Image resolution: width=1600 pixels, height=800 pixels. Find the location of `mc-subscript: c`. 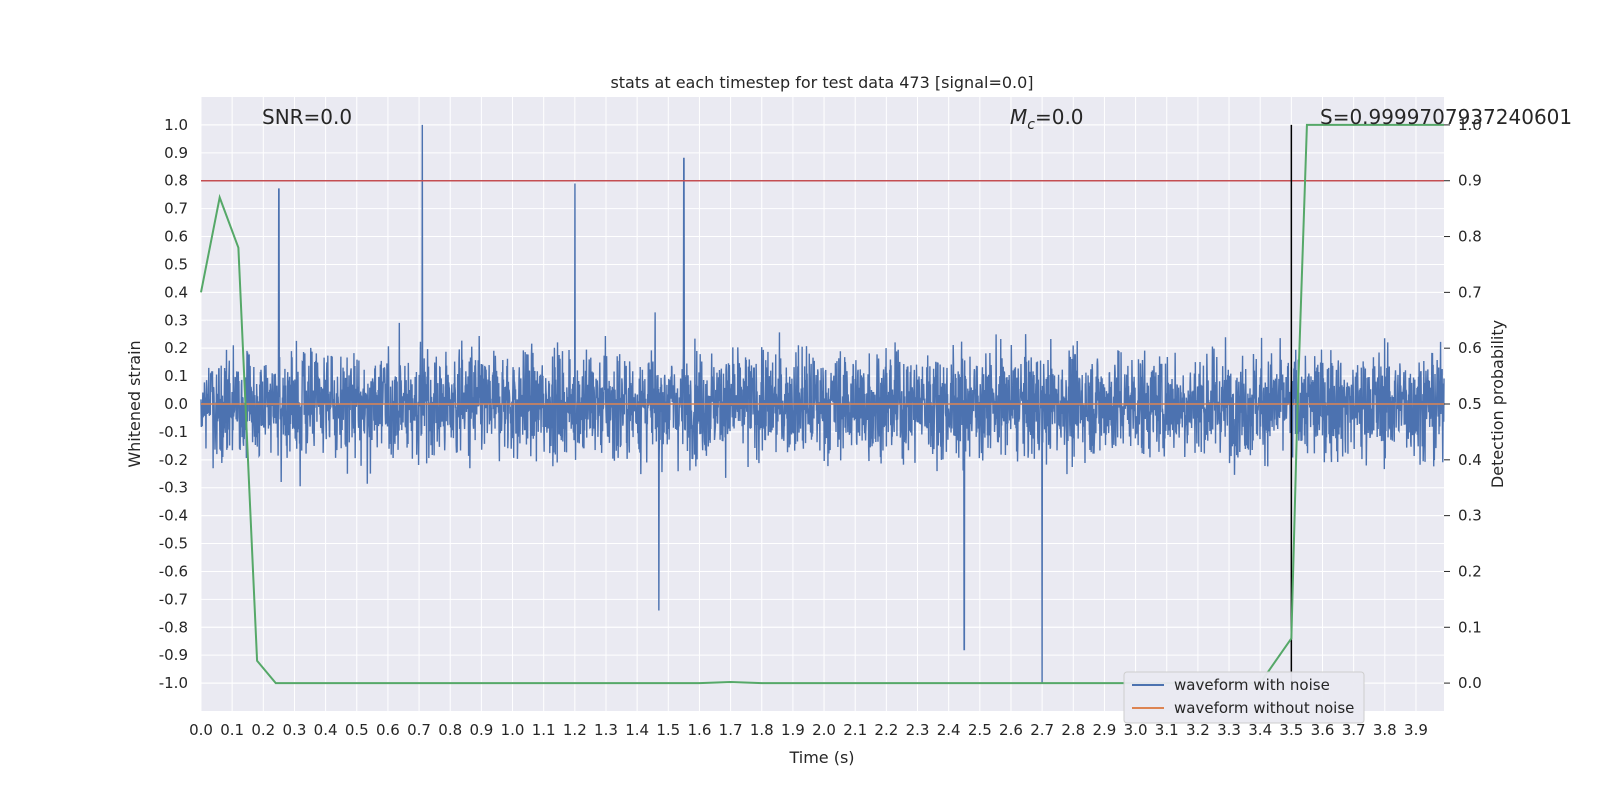

mc-subscript: c is located at coordinates (1031, 125).